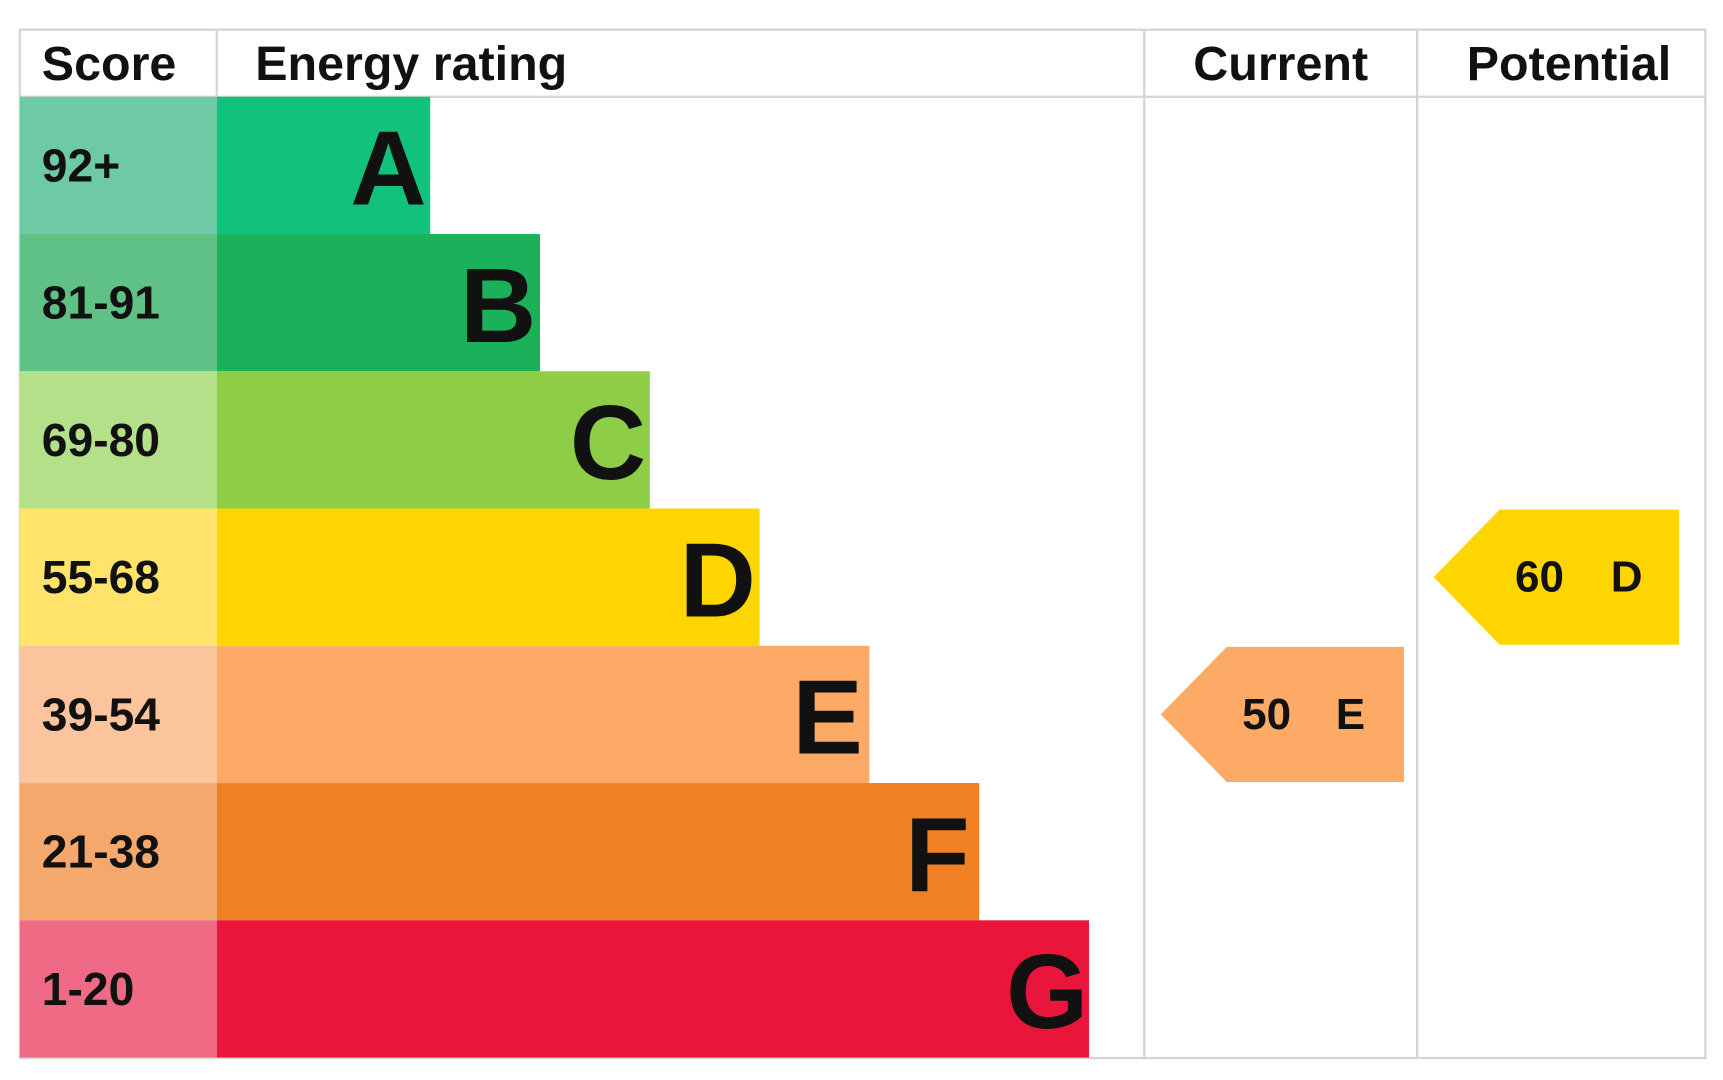 The height and width of the screenshot is (1080, 1723). Describe the element at coordinates (1280, 64) in the screenshot. I see `header-current: Current` at that location.